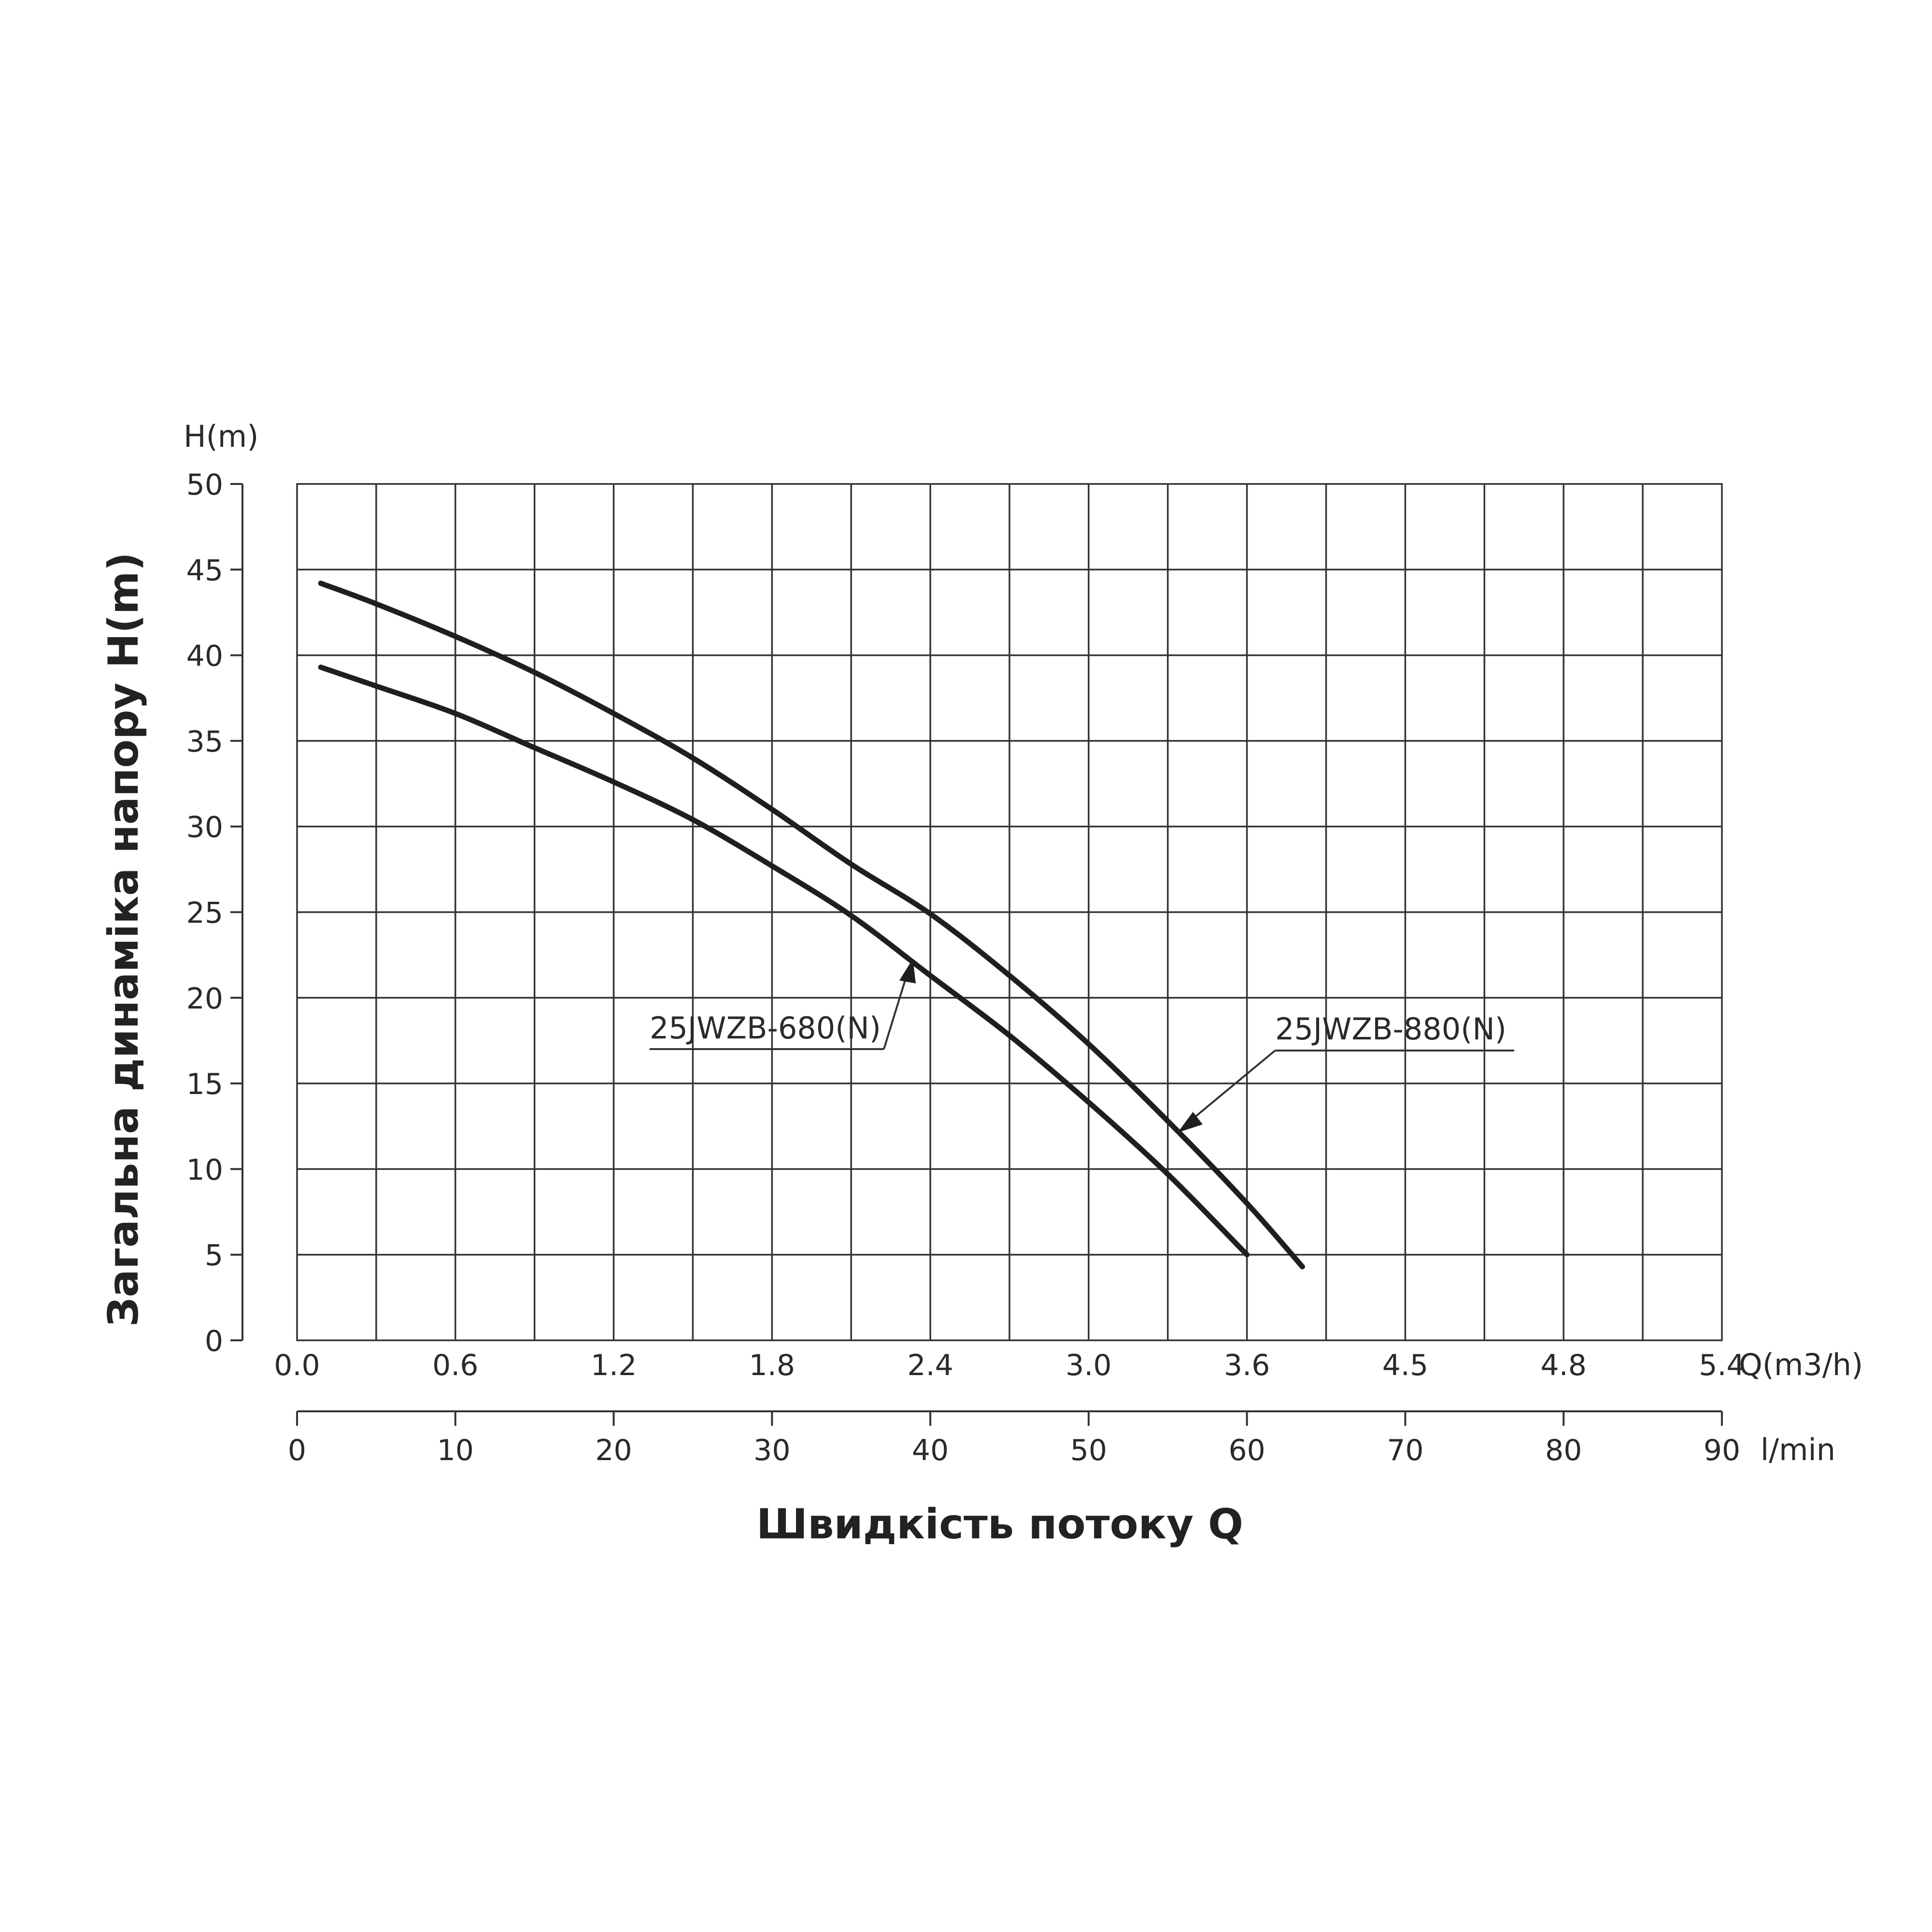 Image resolution: width=1932 pixels, height=1932 pixels. What do you see at coordinates (204, 1170) in the screenshot?
I see `y-tick-label: 10` at bounding box center [204, 1170].